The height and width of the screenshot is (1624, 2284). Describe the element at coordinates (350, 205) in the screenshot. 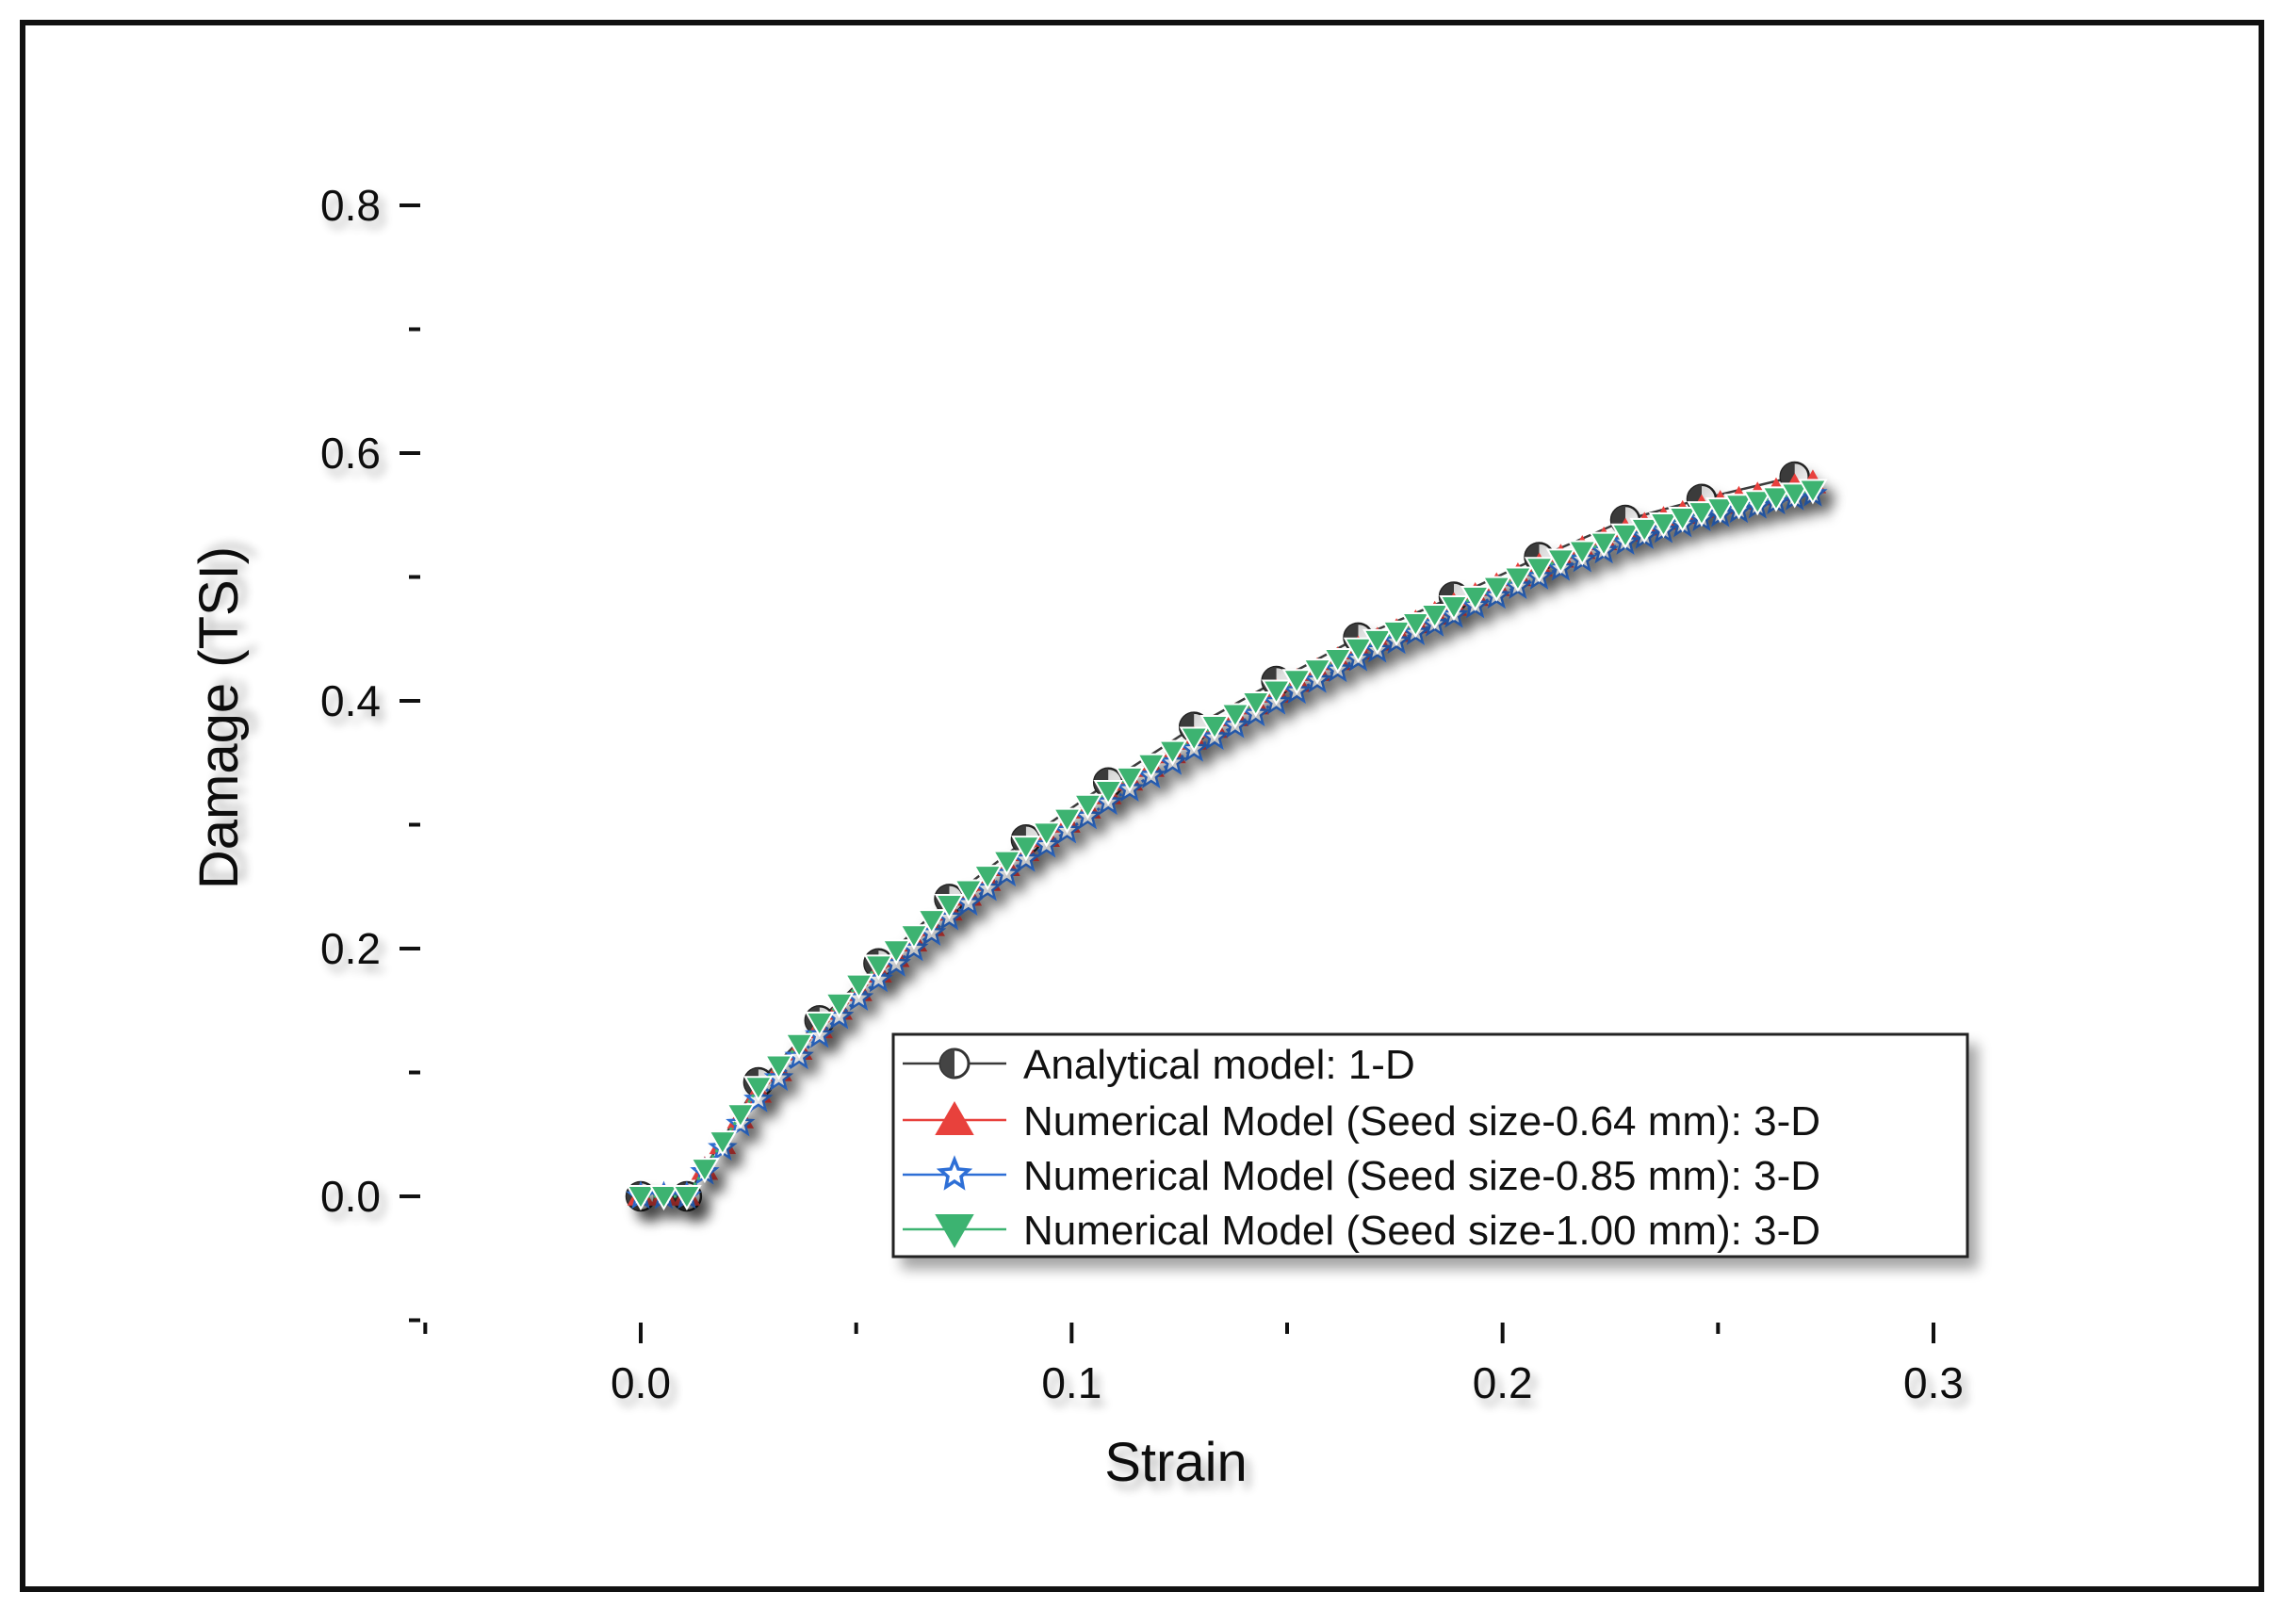

I see `y-tick-label: 0.8` at that location.